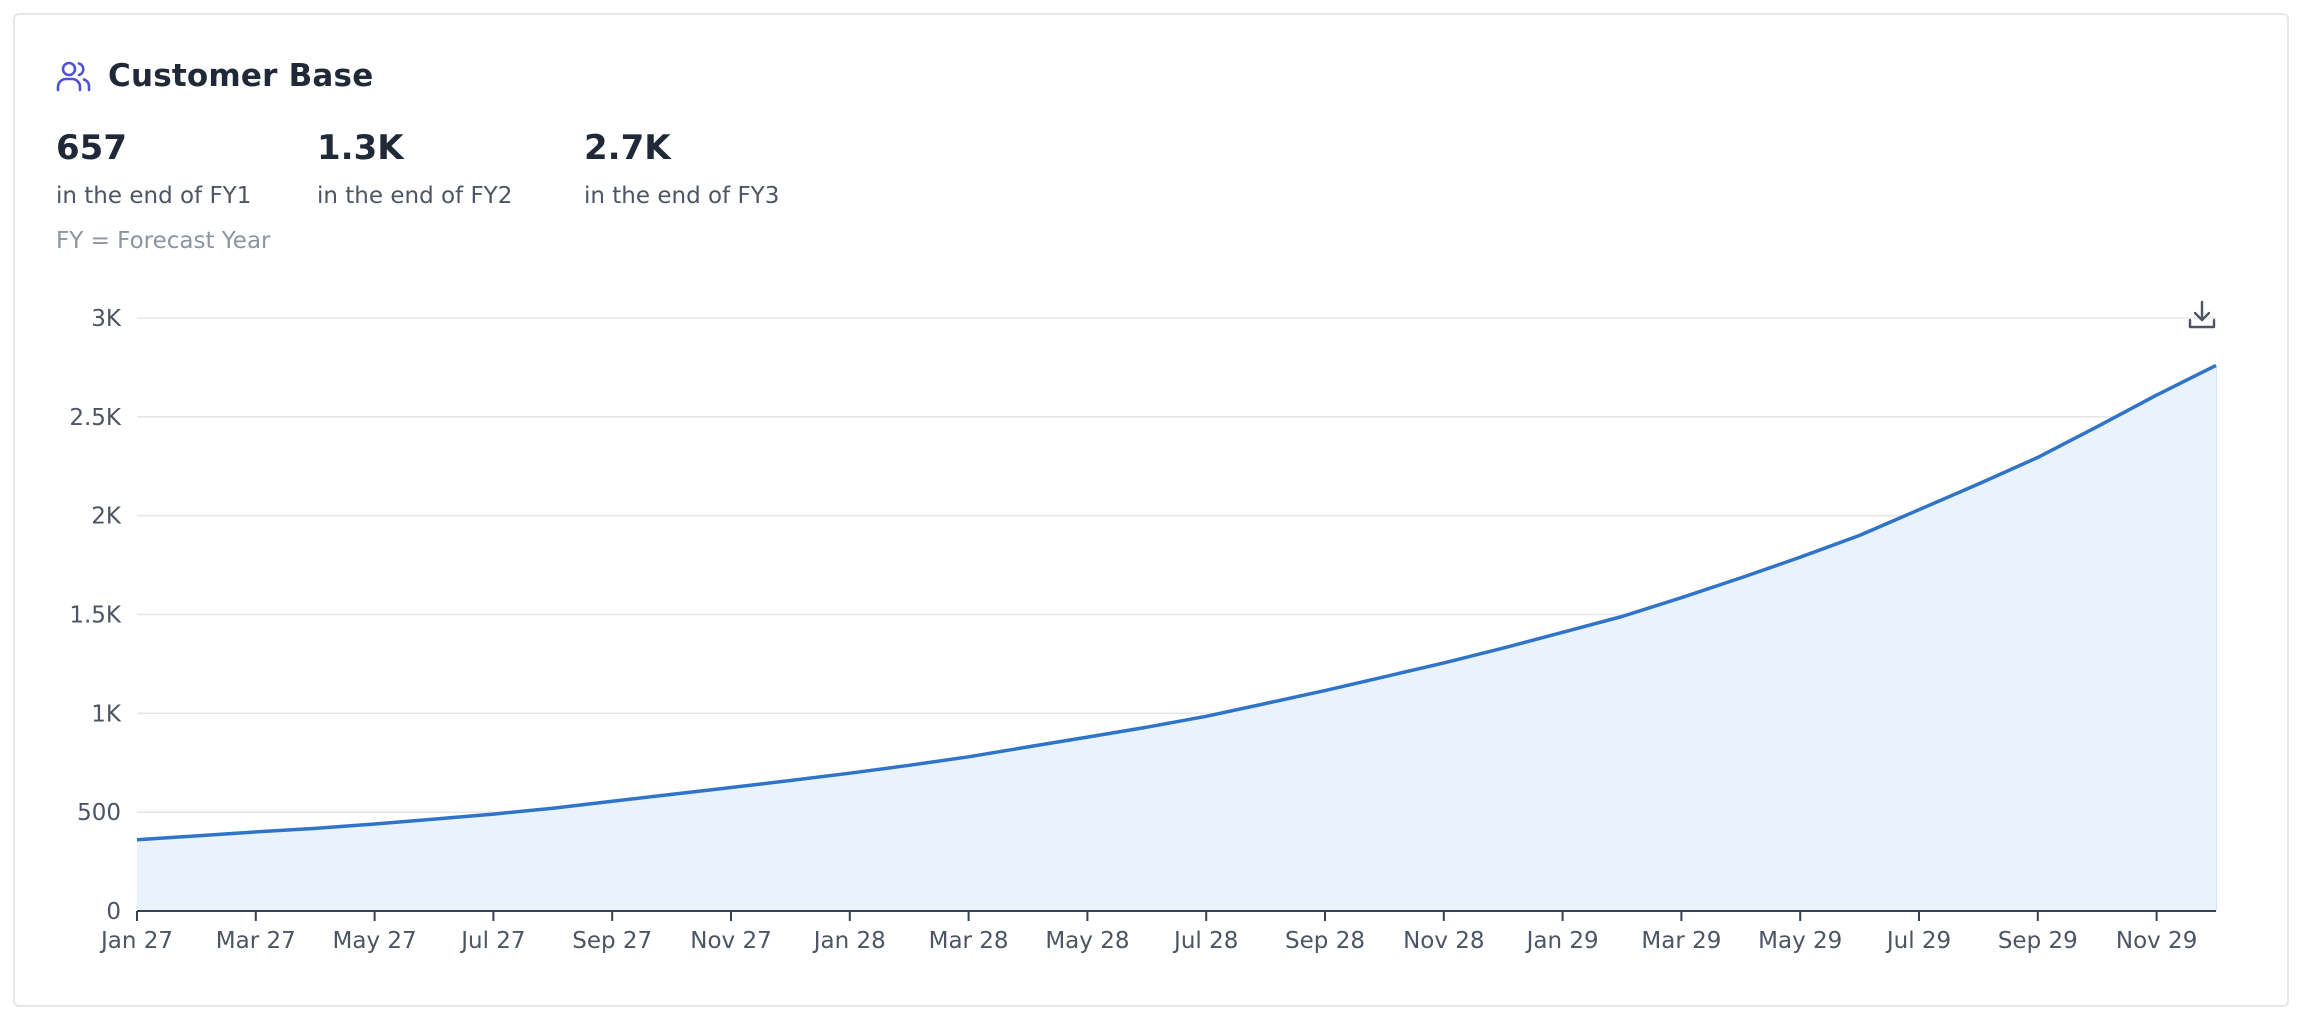 This screenshot has width=2304, height=1022. Describe the element at coordinates (2038, 941) in the screenshot. I see `x-tick-label: Sep 29` at that location.